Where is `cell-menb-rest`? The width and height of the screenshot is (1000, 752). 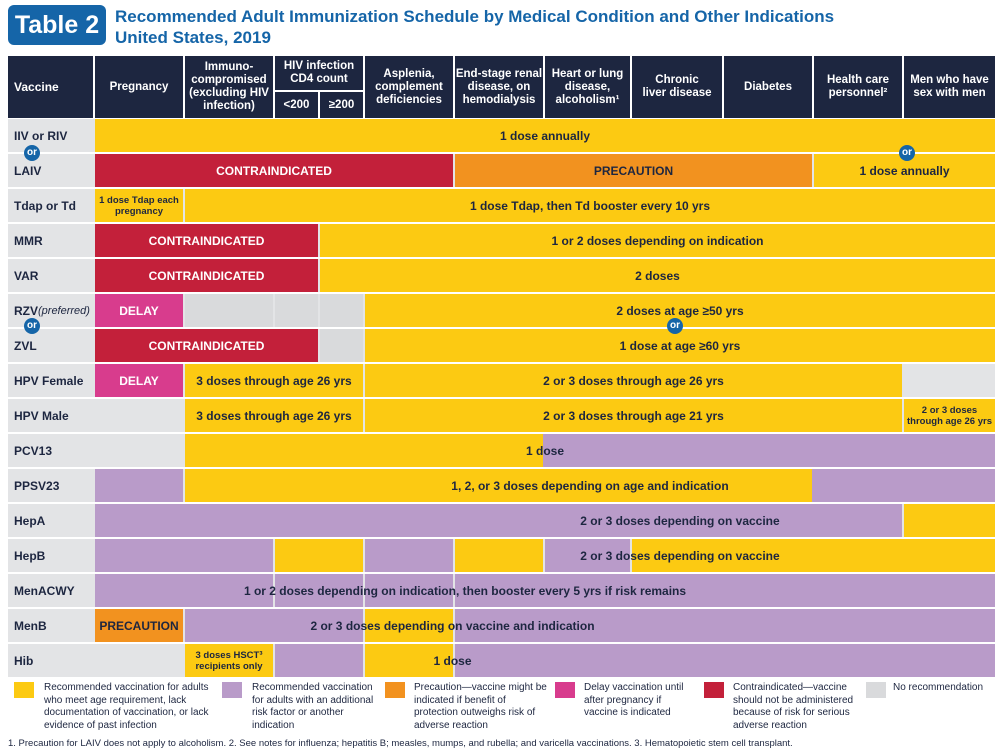 cell-menb-rest is located at coordinates (725, 625).